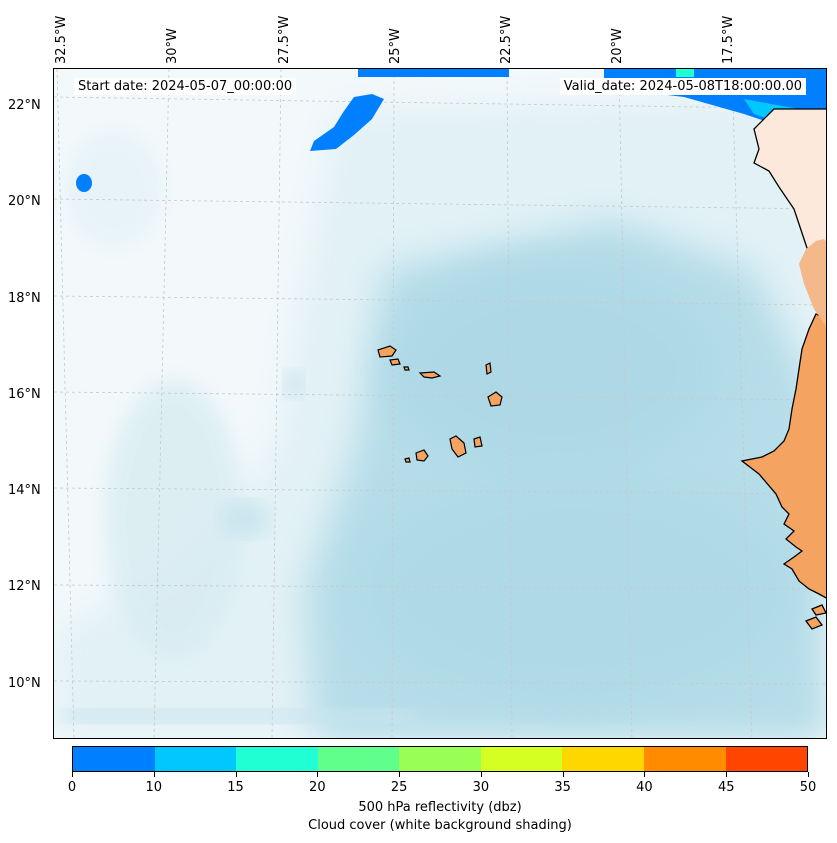 This screenshot has height=843, width=837. I want to click on lon-label: 27.5°W, so click(284, 39).